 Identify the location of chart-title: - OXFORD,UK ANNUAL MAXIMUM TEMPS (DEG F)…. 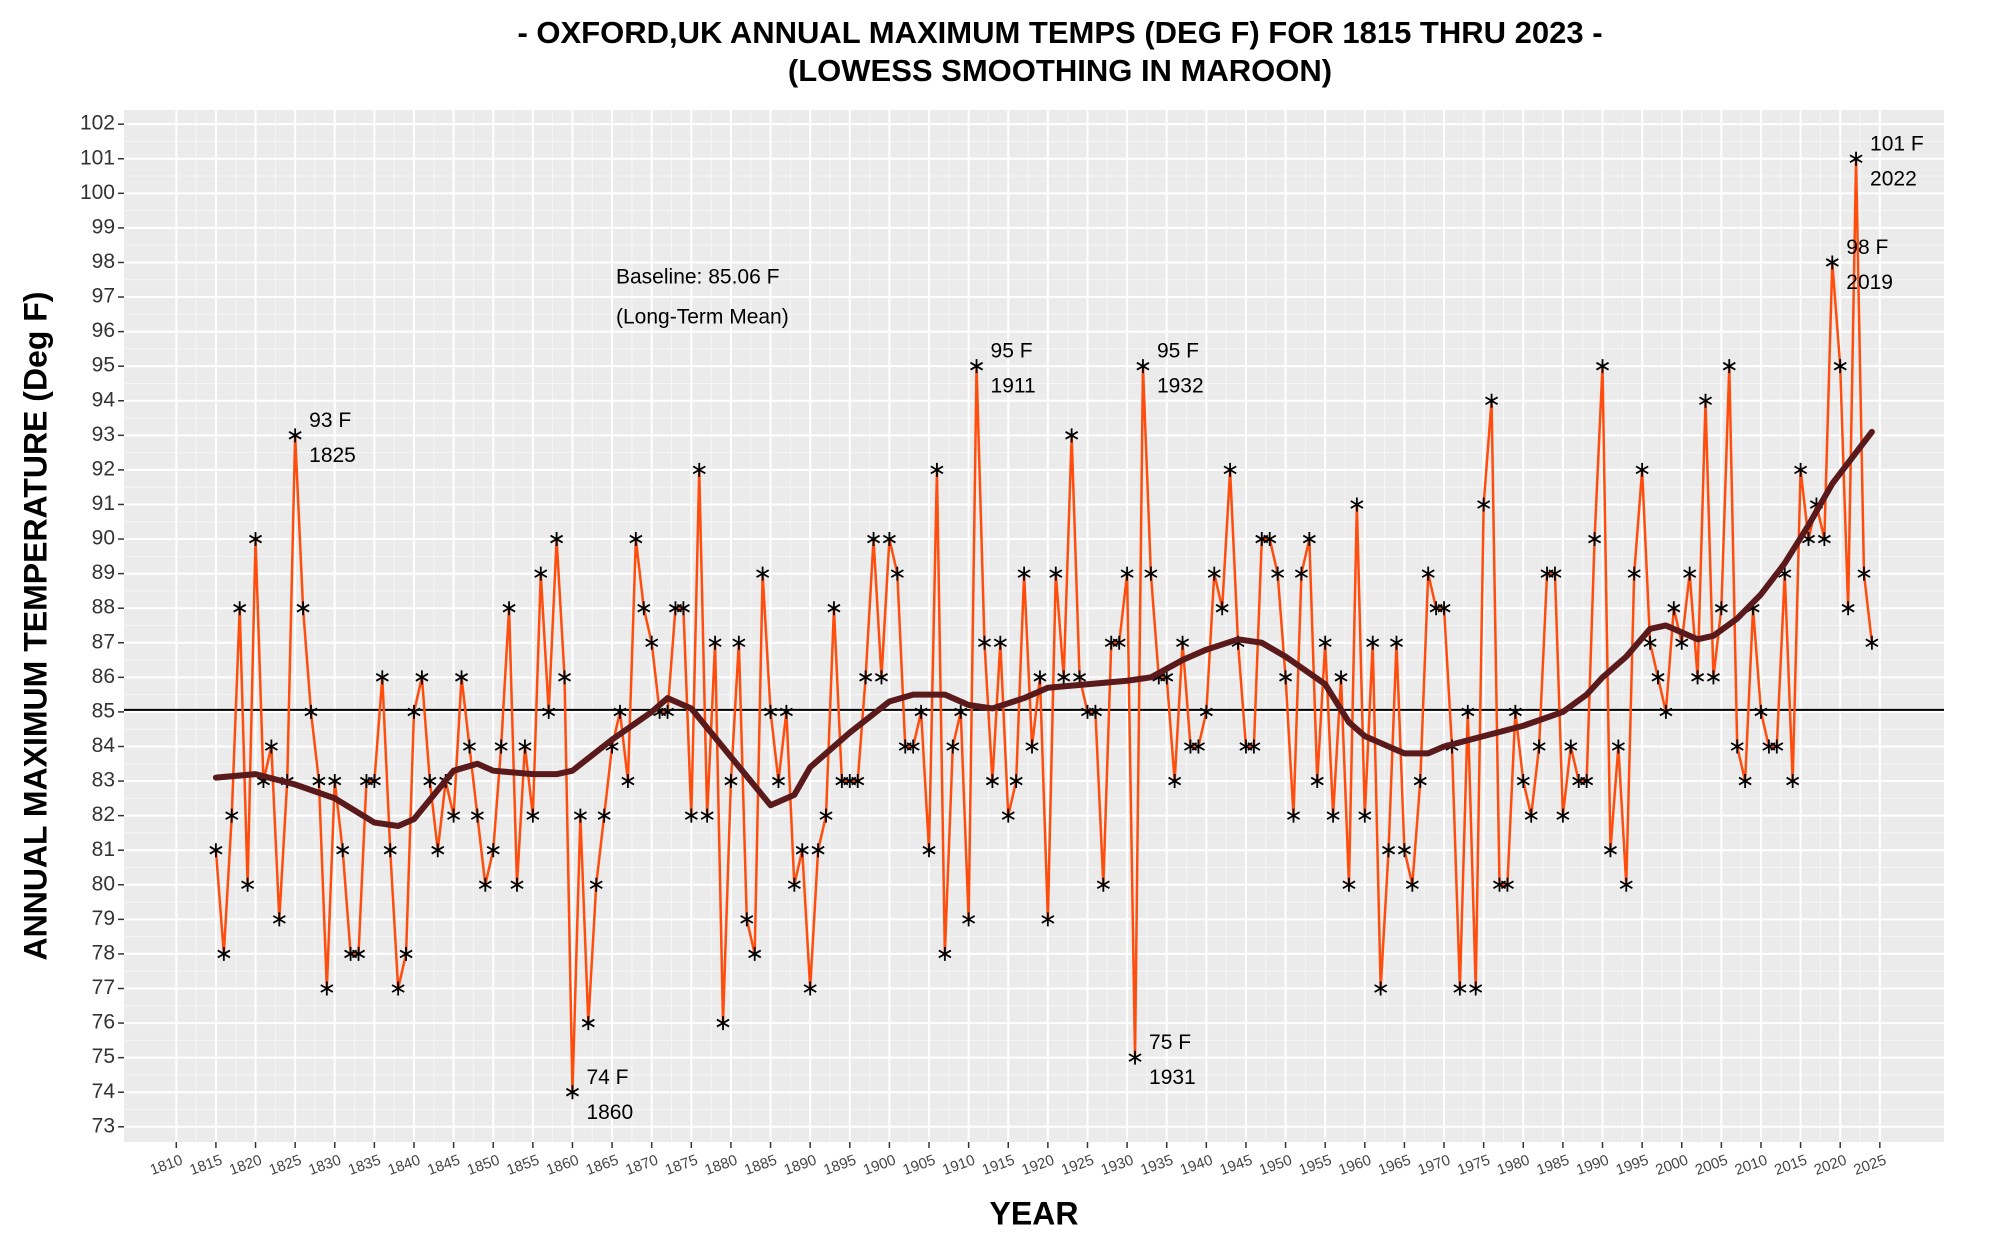
(1059, 32).